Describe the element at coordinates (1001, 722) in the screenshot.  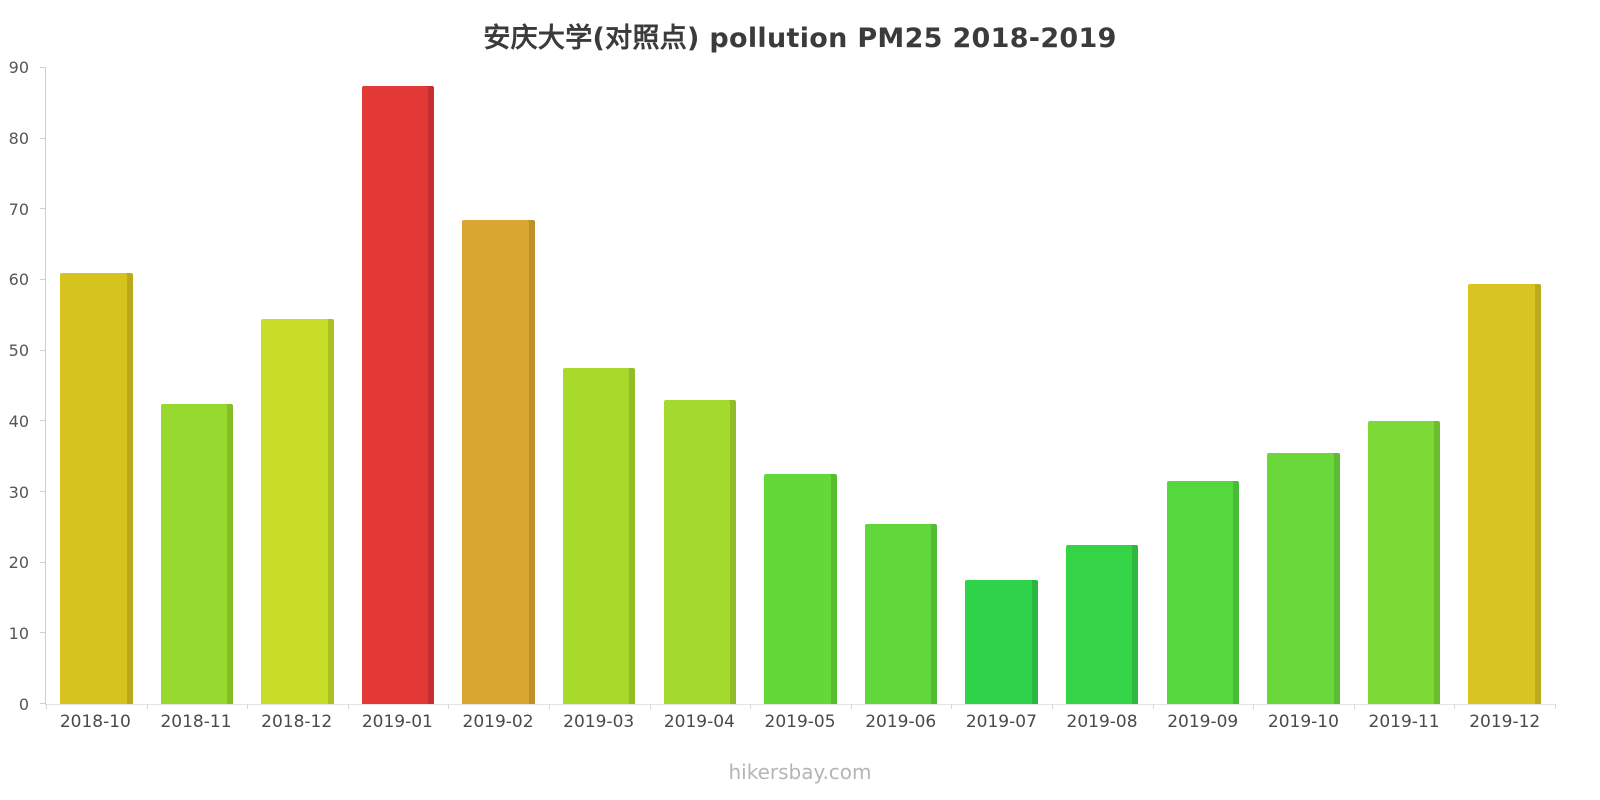
I see `x-axis-label: 2019-07` at that location.